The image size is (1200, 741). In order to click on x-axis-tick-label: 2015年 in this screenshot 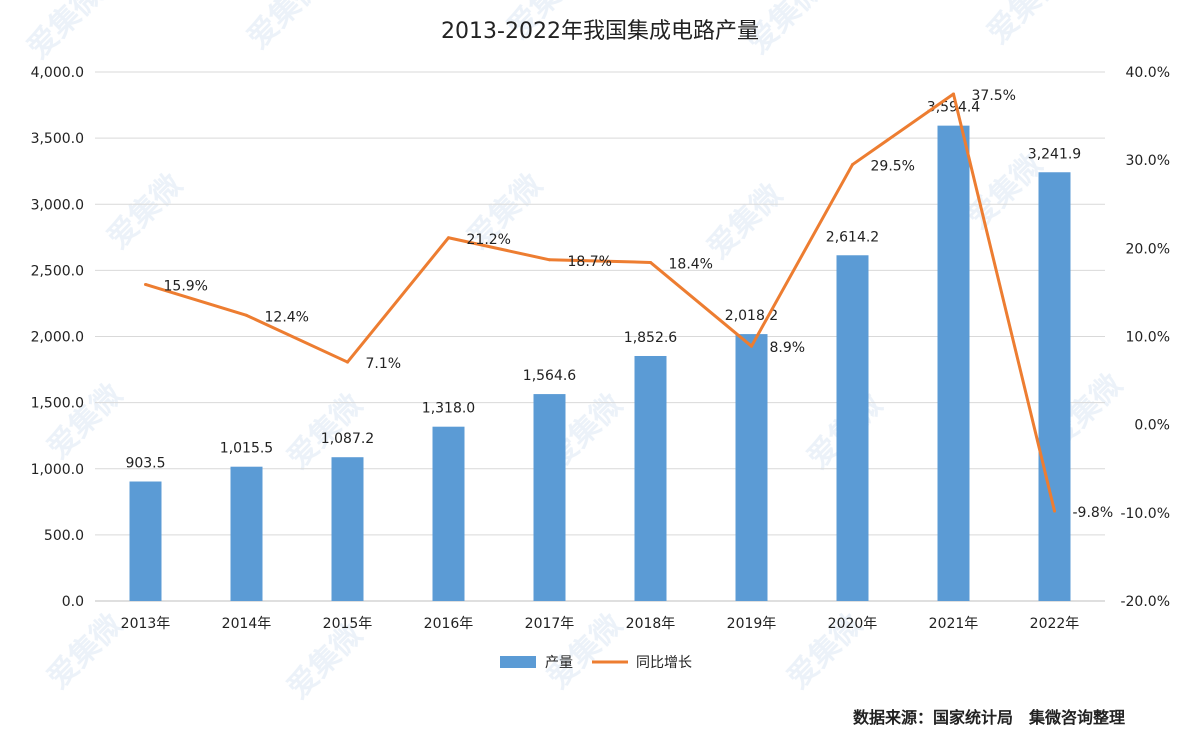, I will do `click(348, 624)`.